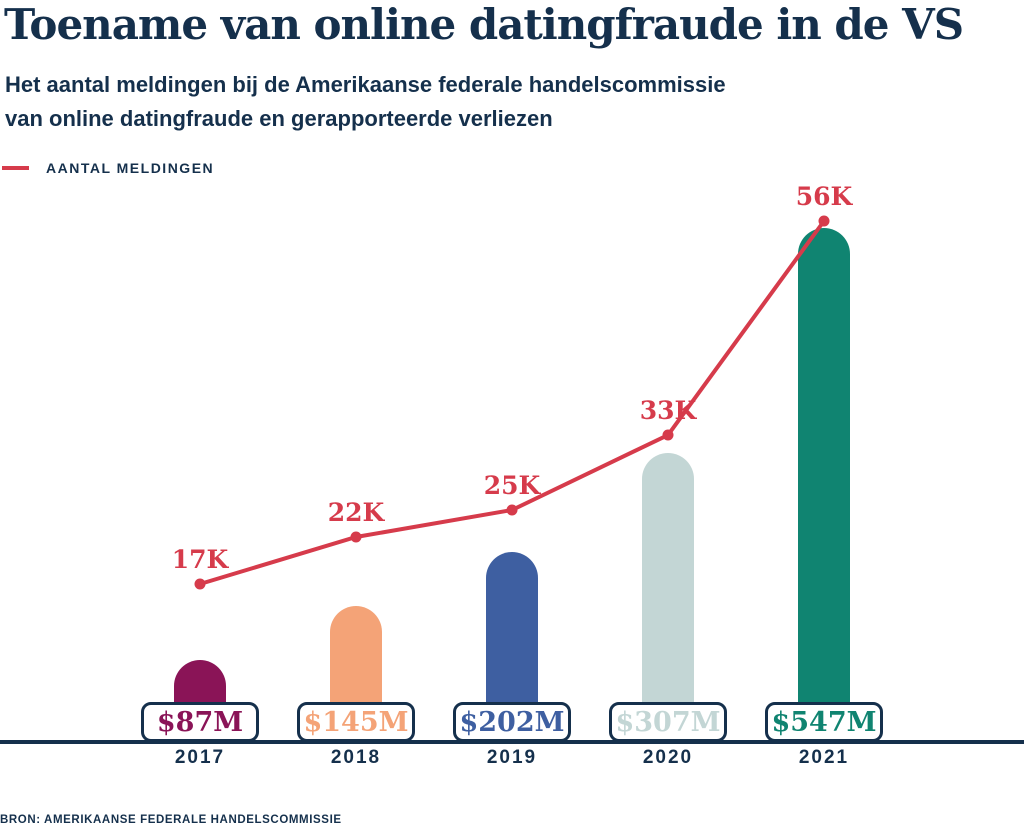 This screenshot has width=1024, height=830. I want to click on loss-value-label: $307M, so click(668, 722).